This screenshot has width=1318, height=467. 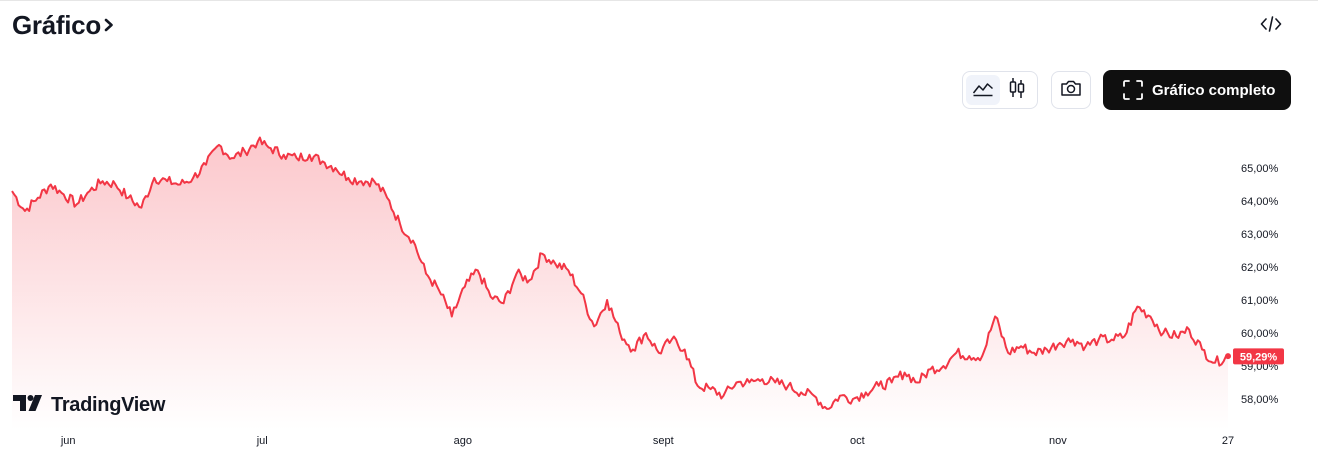 What do you see at coordinates (1133, 90) in the screenshot?
I see `fullscreen-icon` at bounding box center [1133, 90].